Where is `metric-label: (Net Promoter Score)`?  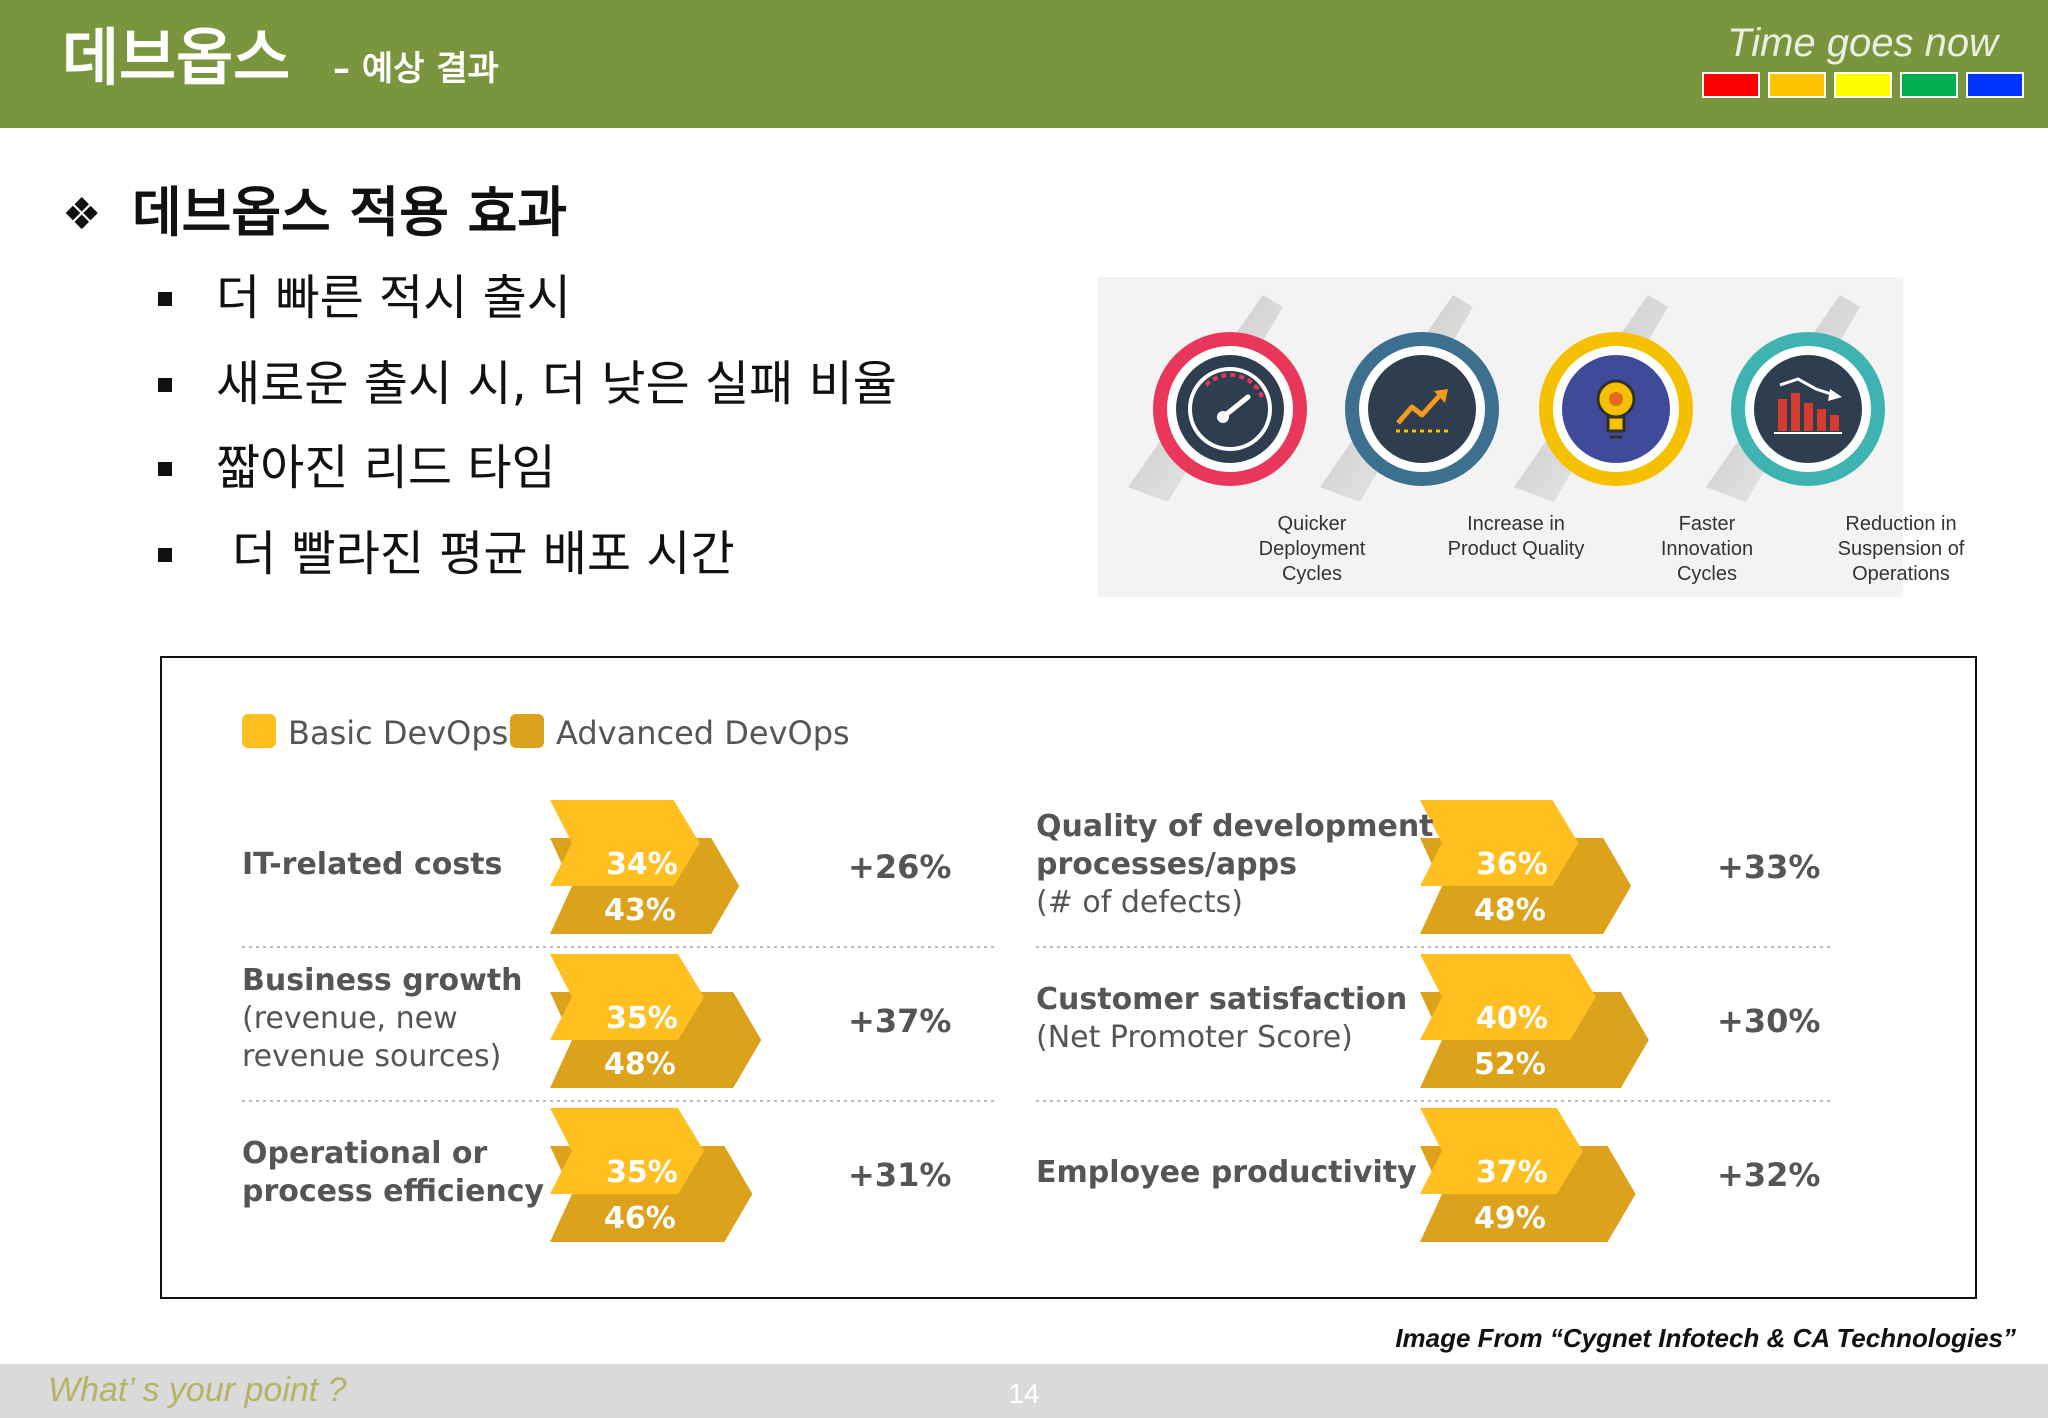 metric-label: (Net Promoter Score) is located at coordinates (1194, 1037).